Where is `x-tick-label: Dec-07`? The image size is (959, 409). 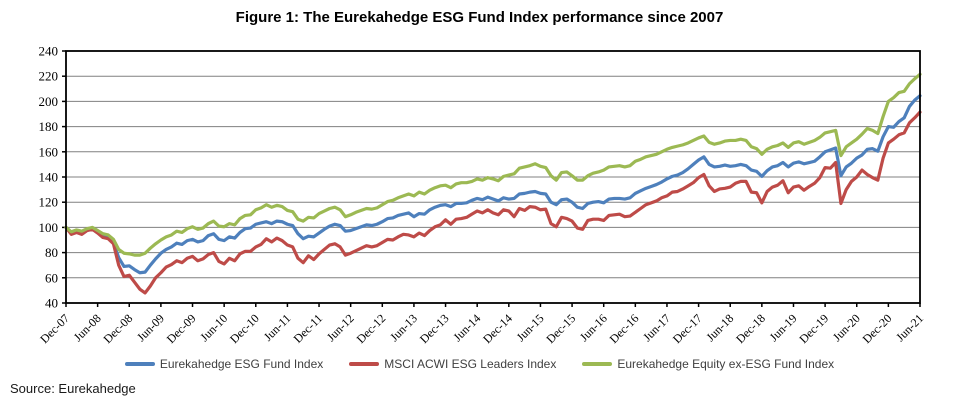
x-tick-label: Dec-07 is located at coordinates (54, 328).